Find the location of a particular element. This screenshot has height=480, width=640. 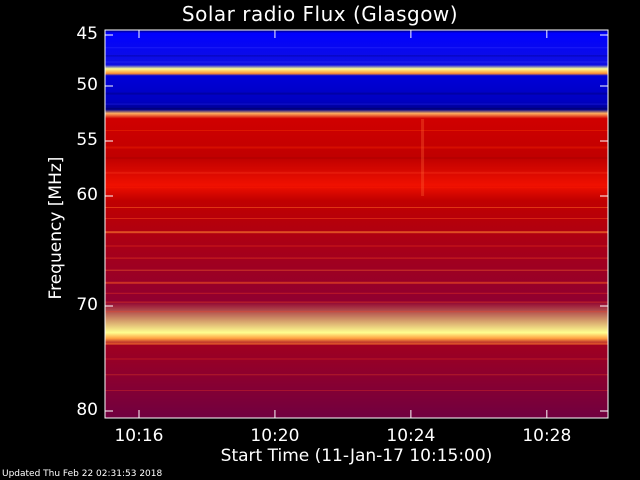

chart-title: Solar radio Flux (Glasgow) is located at coordinates (320, 14).